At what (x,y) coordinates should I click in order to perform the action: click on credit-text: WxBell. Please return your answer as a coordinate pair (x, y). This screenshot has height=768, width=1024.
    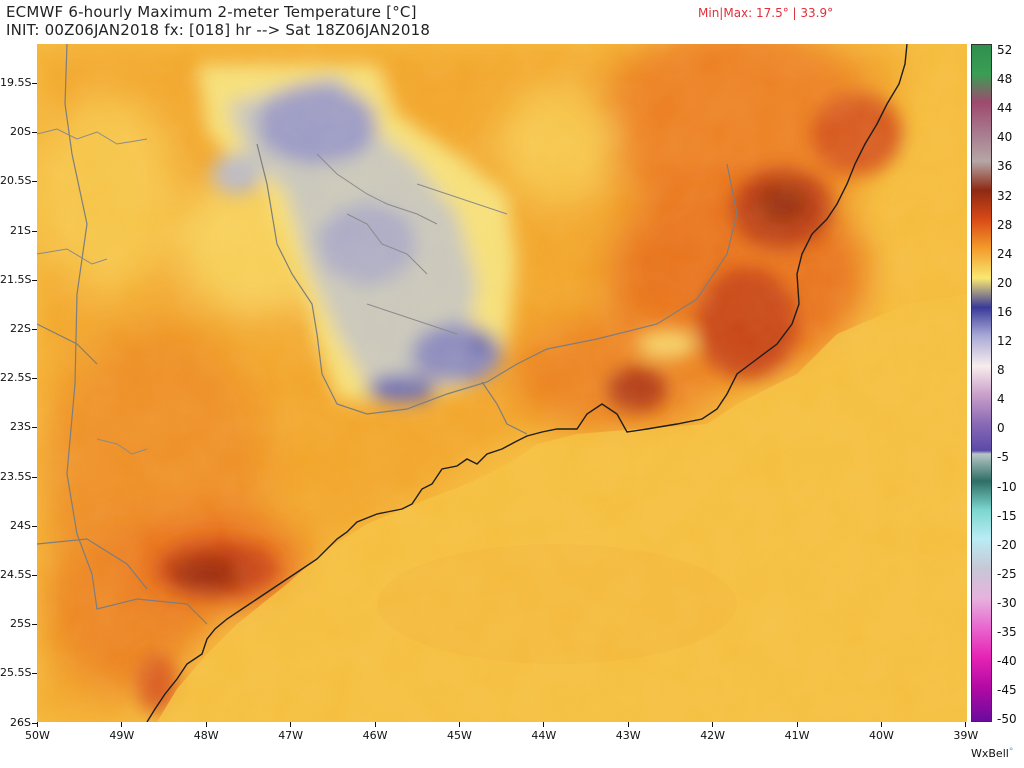
    Looking at the image, I should click on (990, 753).